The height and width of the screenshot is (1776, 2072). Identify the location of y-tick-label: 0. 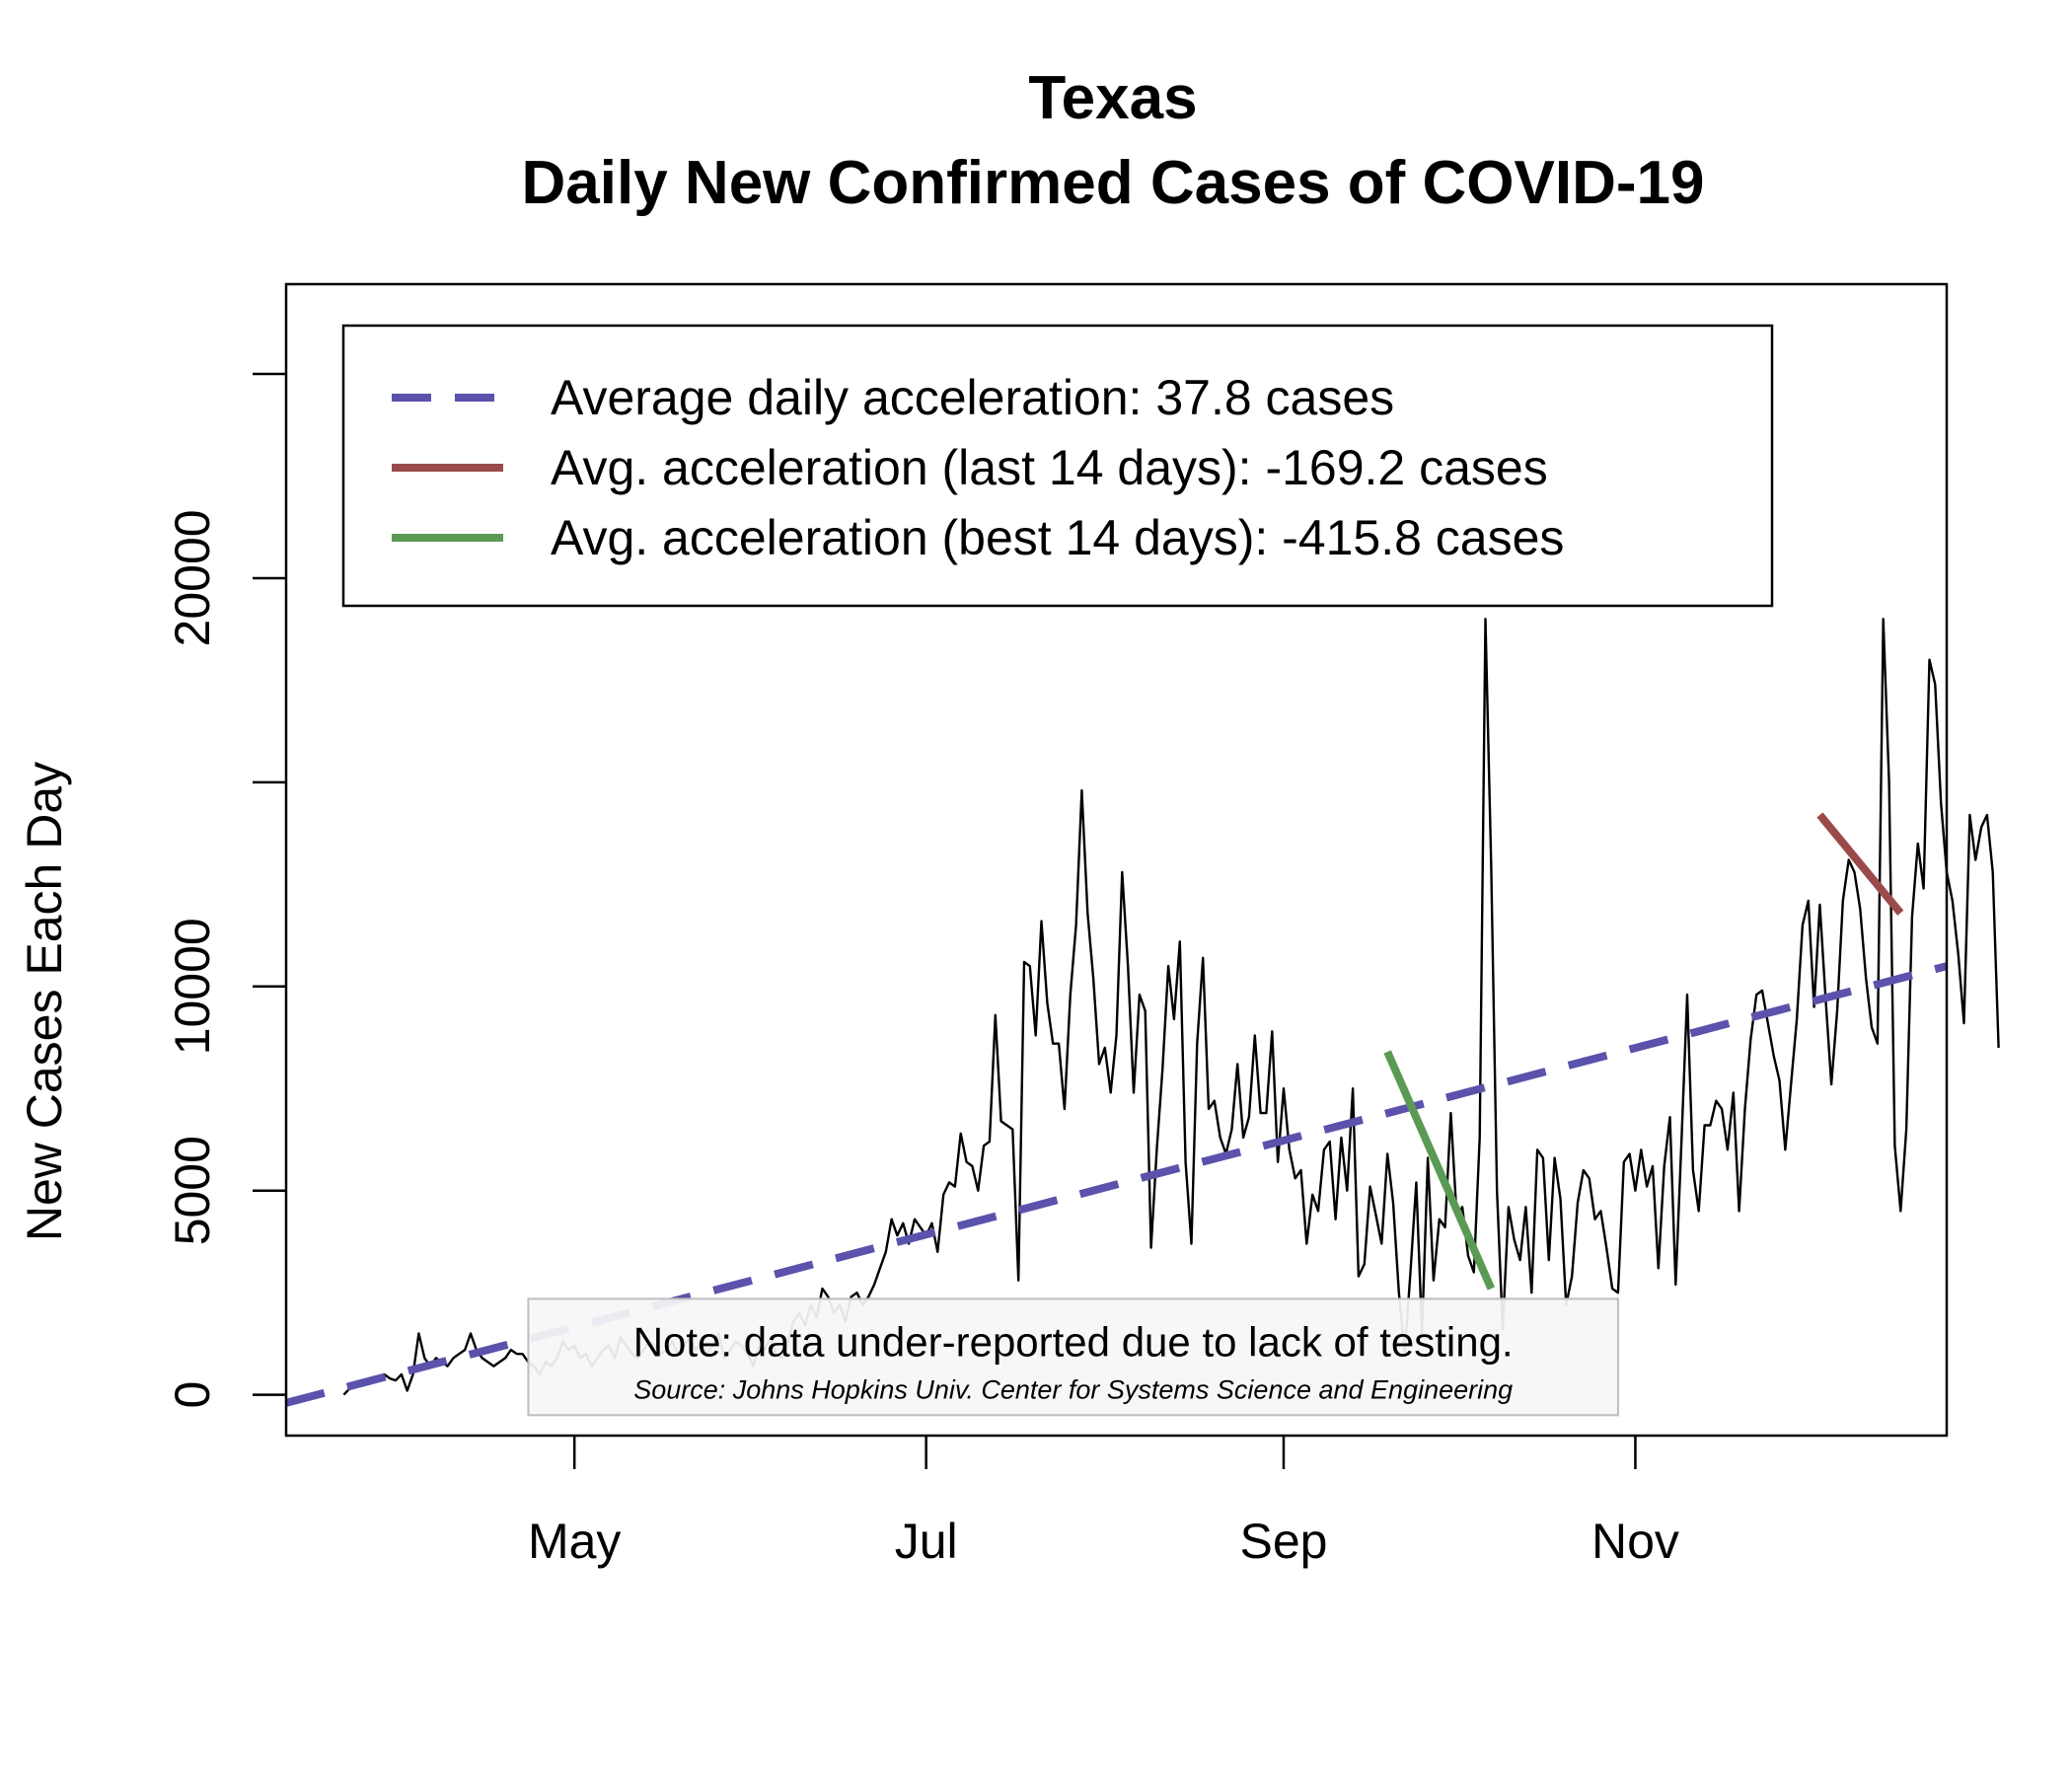
(192, 1395).